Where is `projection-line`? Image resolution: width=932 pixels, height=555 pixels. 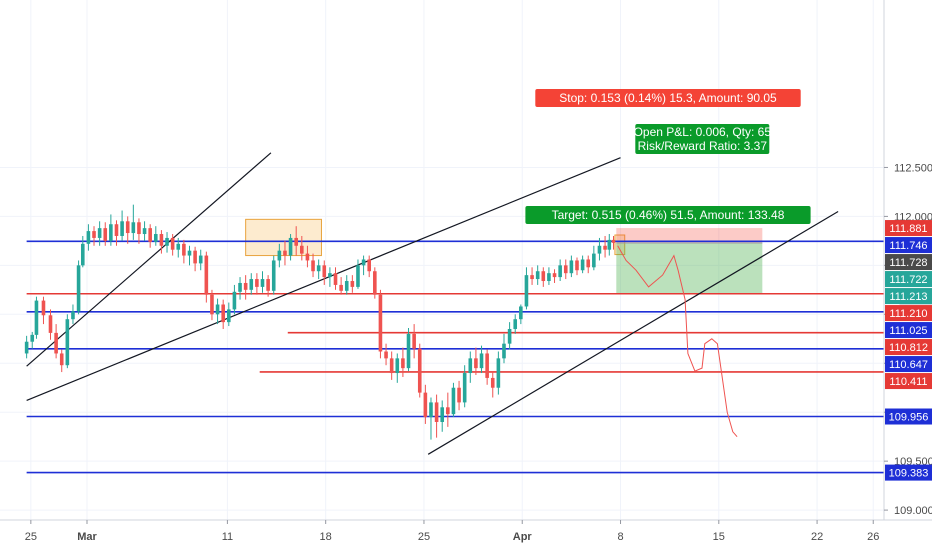 projection-line is located at coordinates (677, 341).